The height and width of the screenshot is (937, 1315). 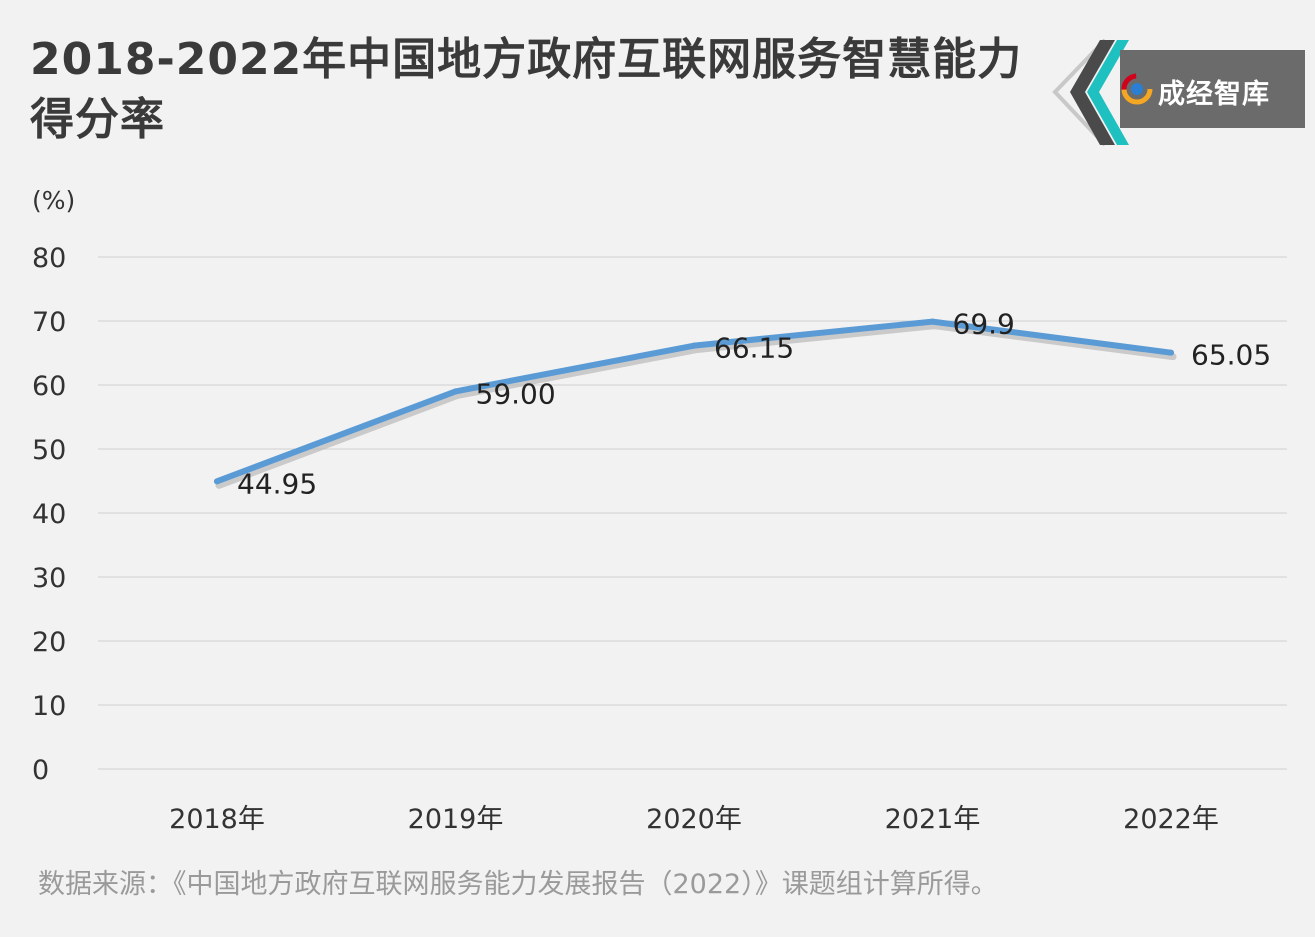 I want to click on chart-title: 2018-2022年中国地方政府互联网服务智慧能力得分率, so click(x=526, y=89).